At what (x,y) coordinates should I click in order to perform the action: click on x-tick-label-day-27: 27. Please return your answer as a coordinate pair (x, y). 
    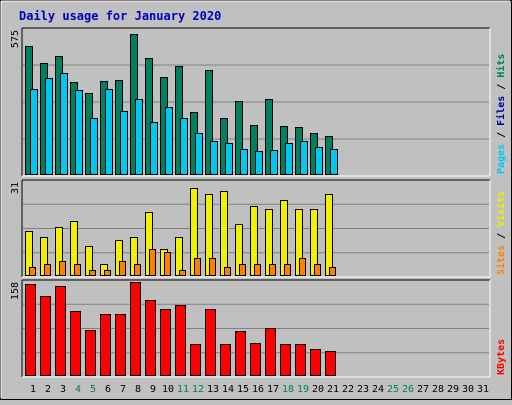
    Looking at the image, I should click on (423, 389).